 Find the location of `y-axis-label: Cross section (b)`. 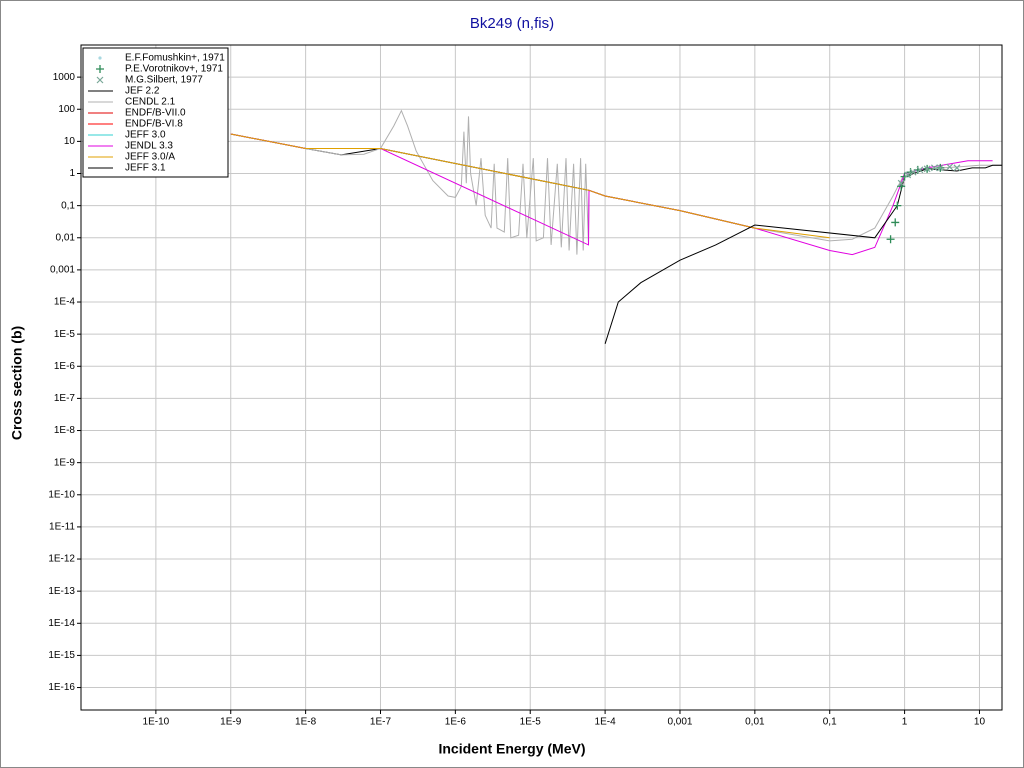

y-axis-label: Cross section (b) is located at coordinates (17, 383).